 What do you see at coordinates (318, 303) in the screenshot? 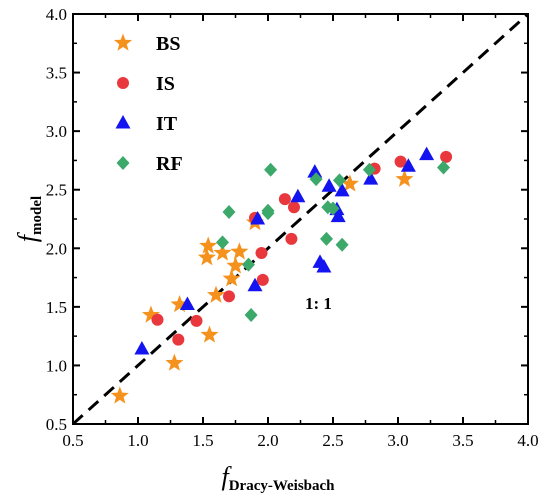
I see `reference-line-label: 1` at bounding box center [318, 303].